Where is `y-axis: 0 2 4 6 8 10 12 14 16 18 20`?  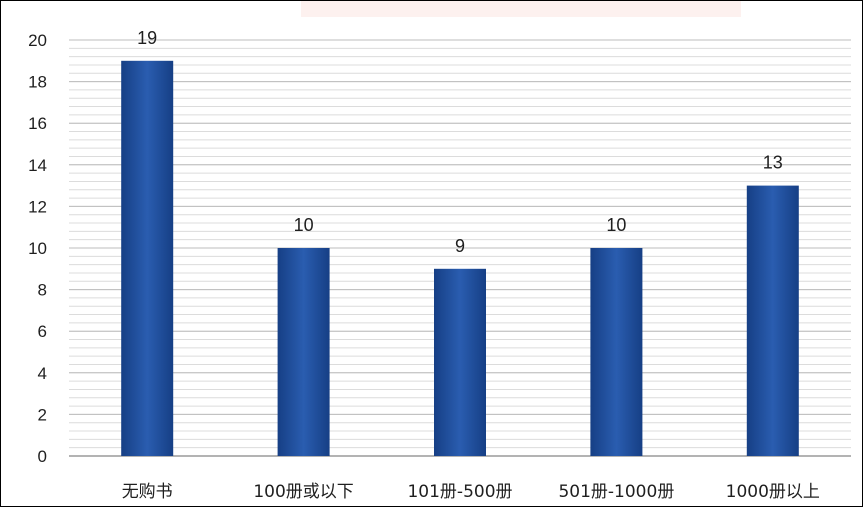 y-axis: 0 2 4 6 8 10 12 14 16 18 20 is located at coordinates (37, 248).